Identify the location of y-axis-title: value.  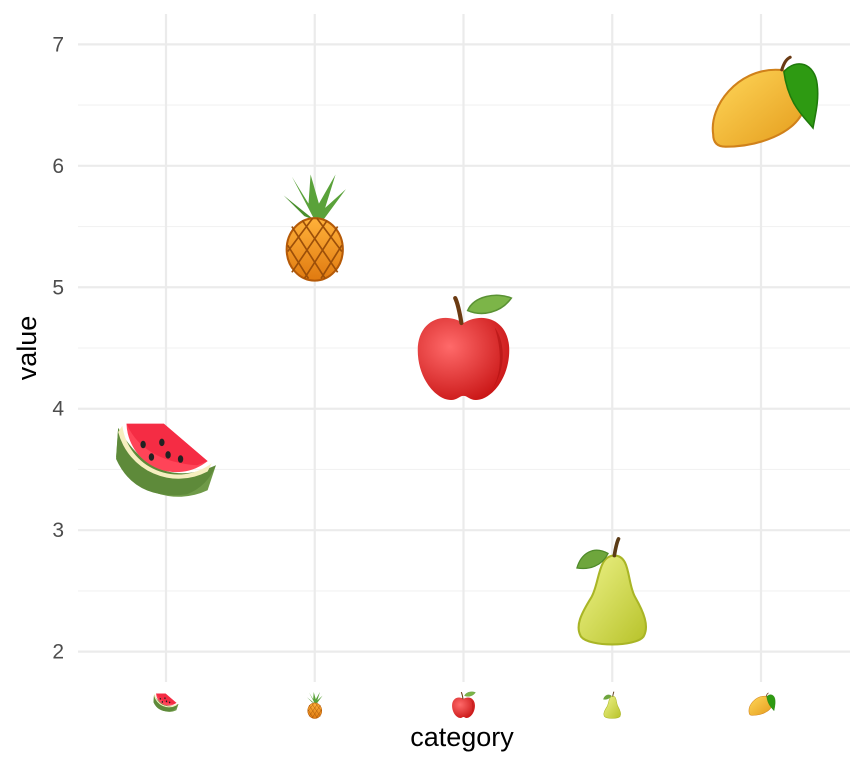
(27, 348).